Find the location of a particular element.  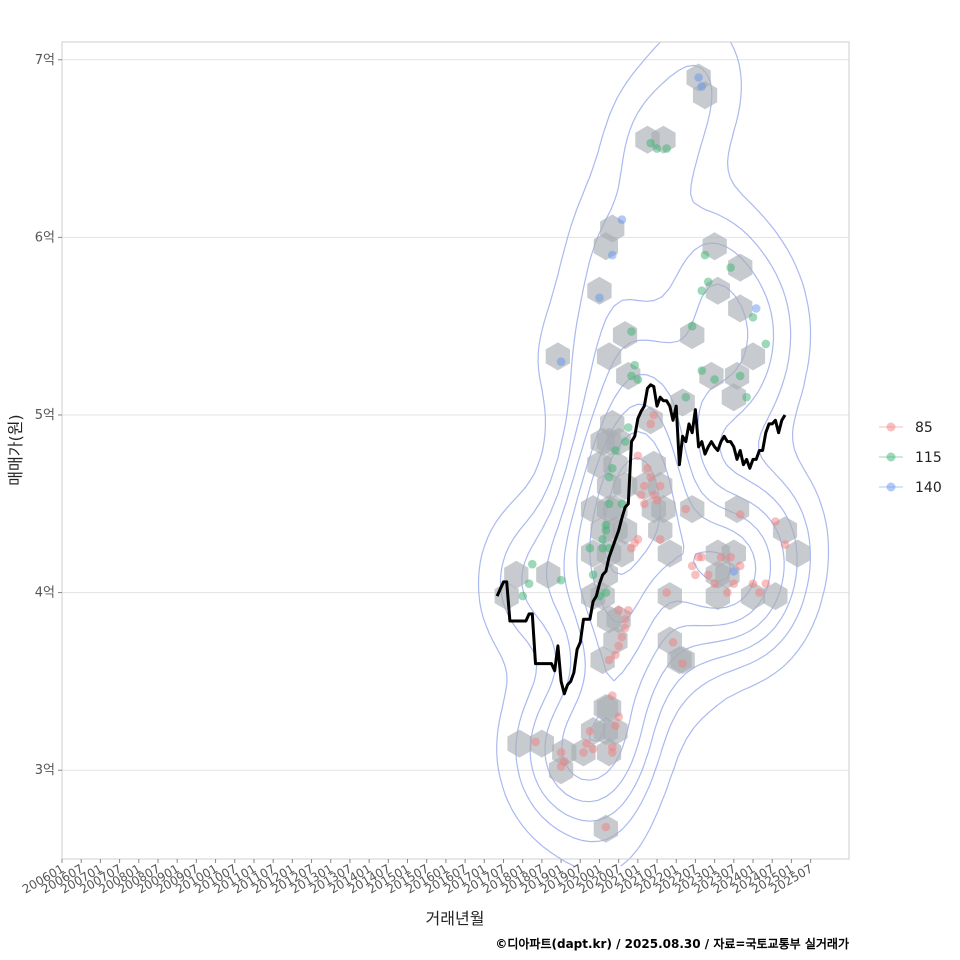

y-tick-label: 6억 is located at coordinates (45, 237).